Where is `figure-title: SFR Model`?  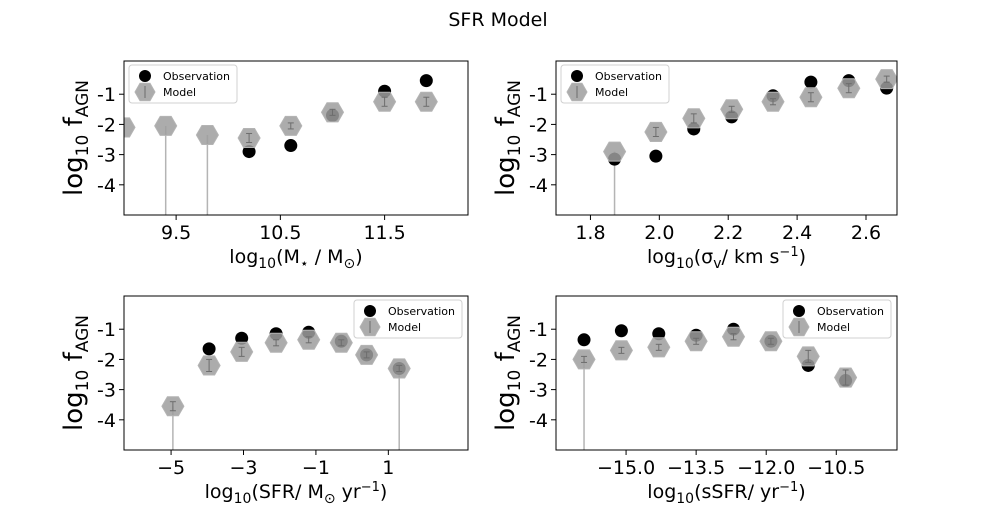
figure-title: SFR Model is located at coordinates (497, 20).